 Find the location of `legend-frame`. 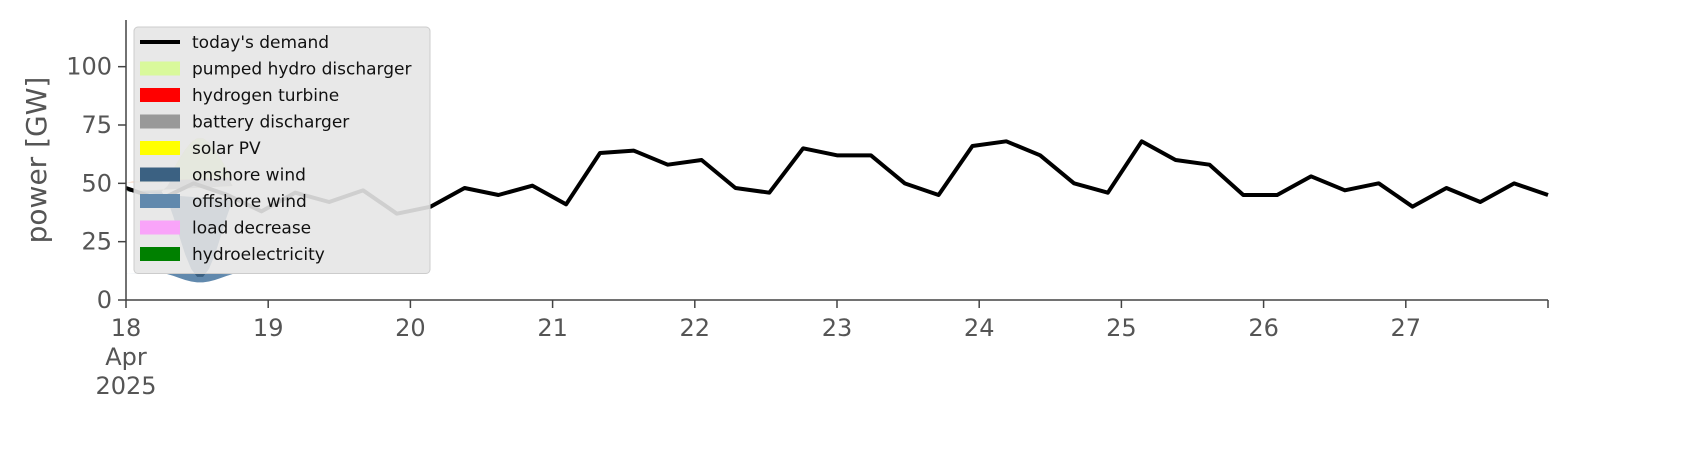

legend-frame is located at coordinates (282, 150).